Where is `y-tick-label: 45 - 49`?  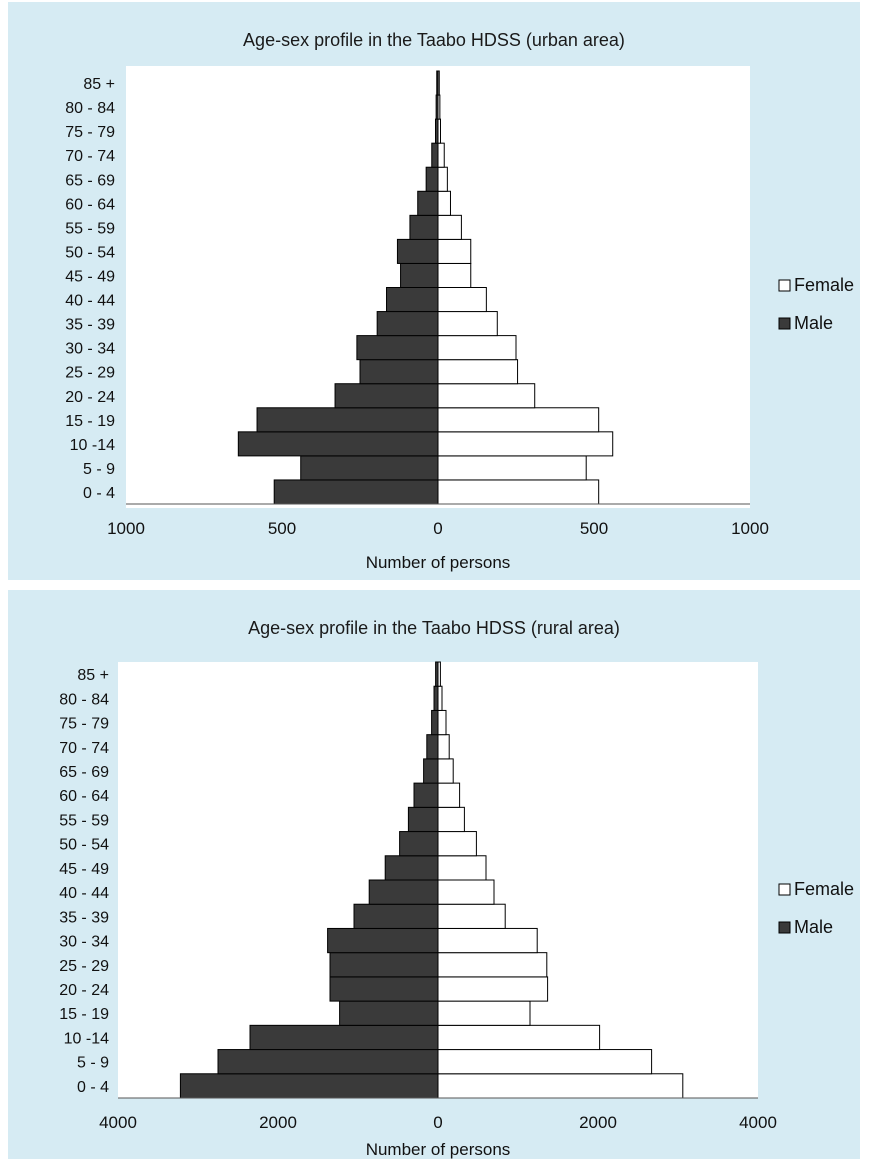 y-tick-label: 45 - 49 is located at coordinates (84, 869).